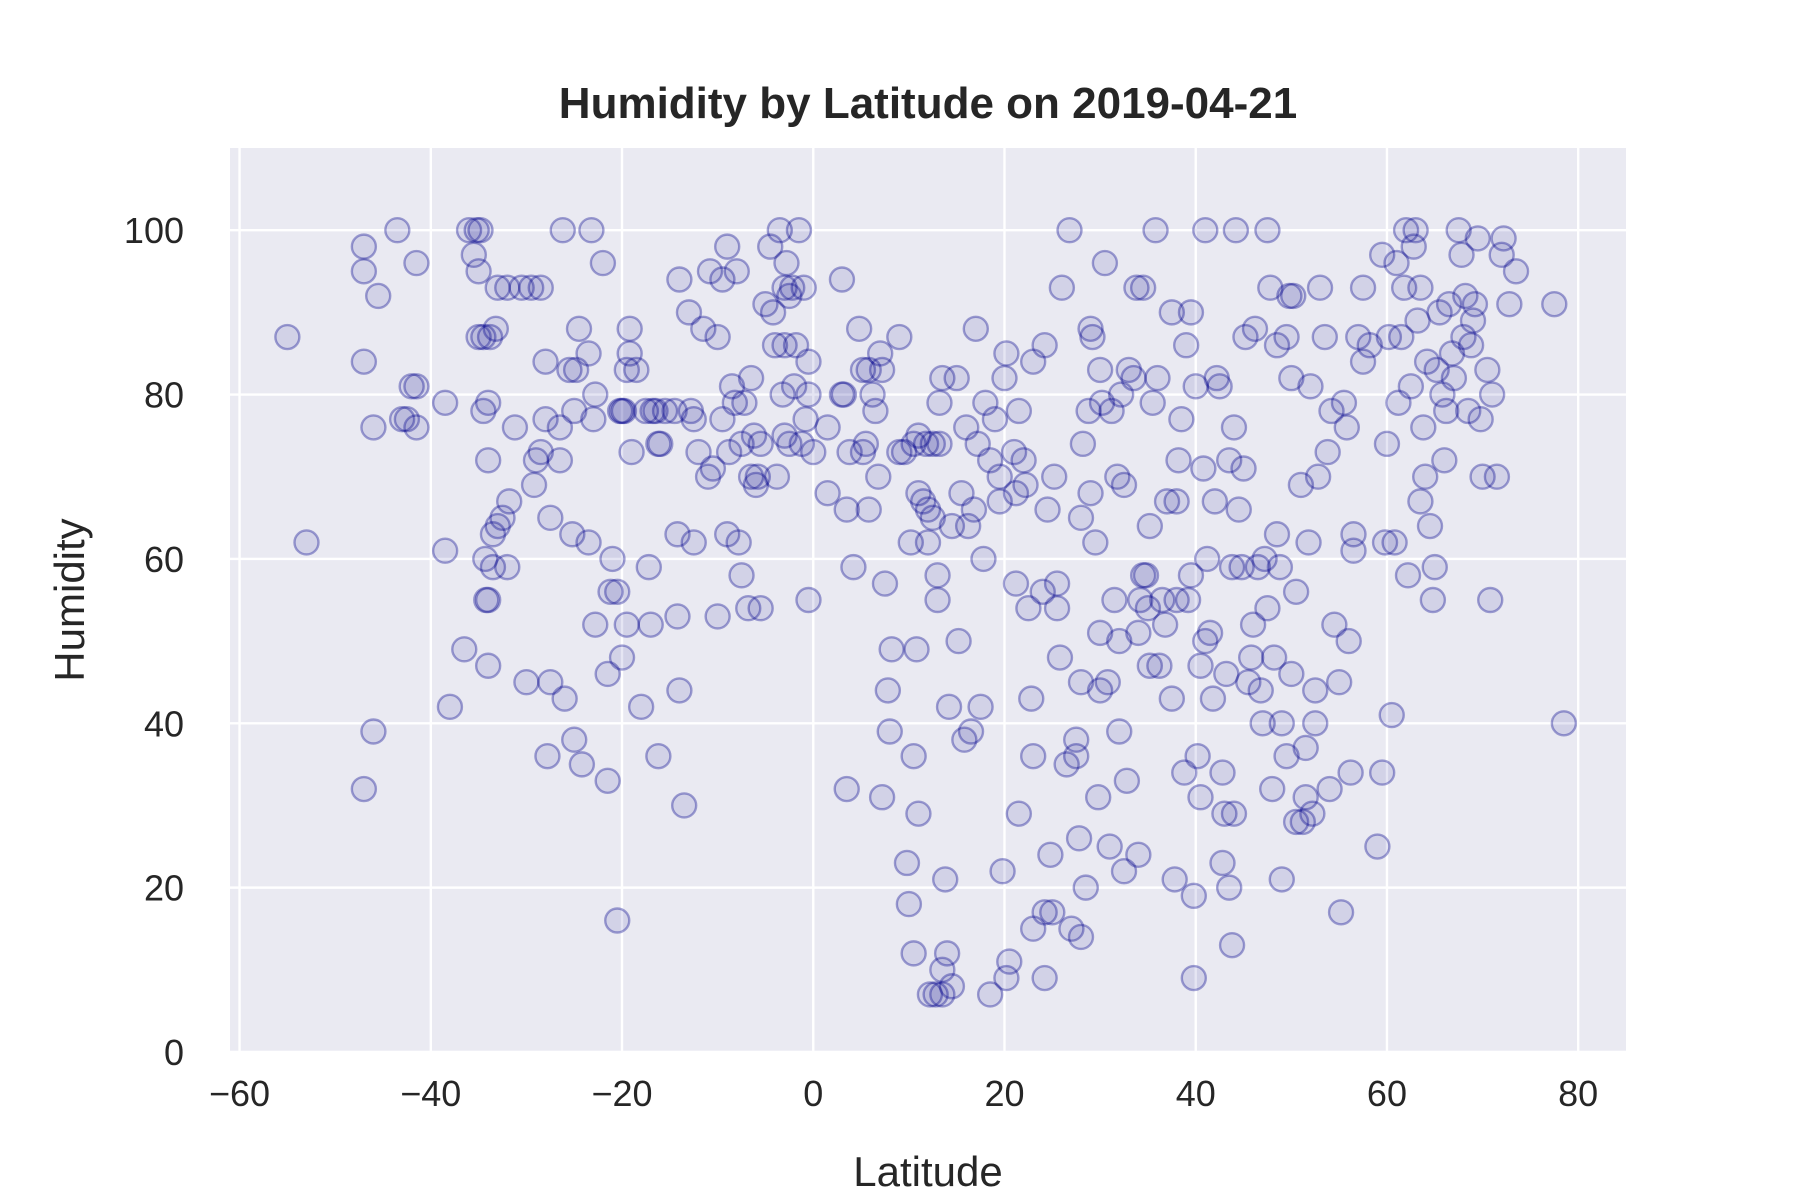 The image size is (1800, 1200). I want to click on x-tick-labels: −60 −40 −20 0 20 40 60 80, so click(903, 1093).